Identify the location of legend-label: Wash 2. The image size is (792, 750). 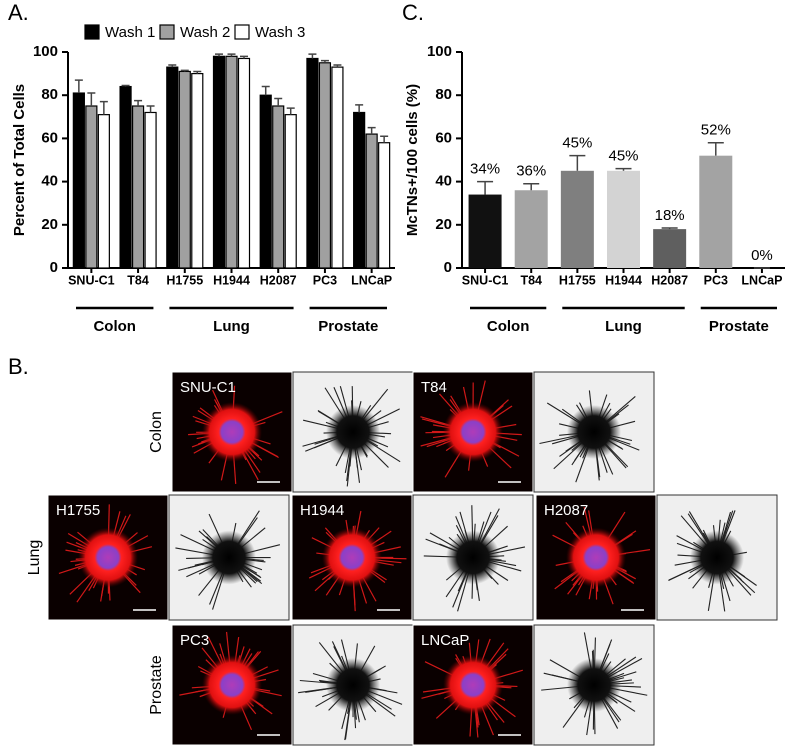
(205, 32).